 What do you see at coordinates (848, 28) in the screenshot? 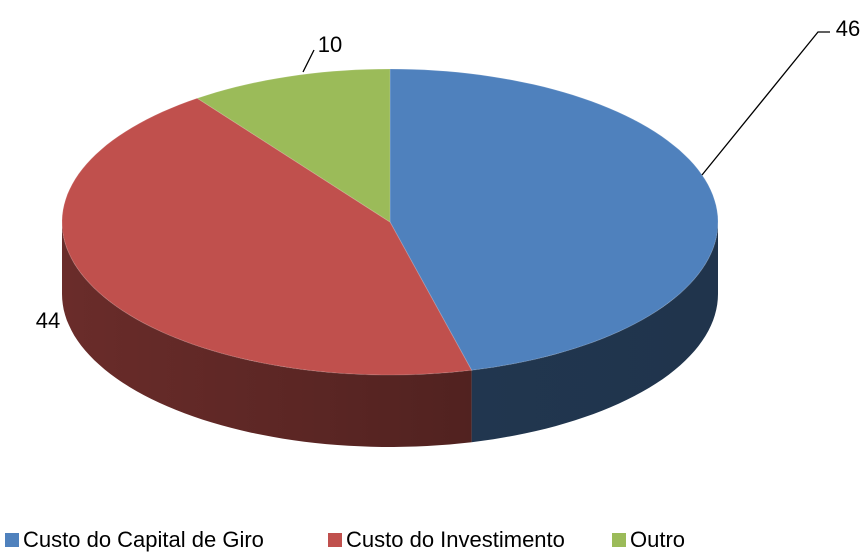
I see `data-label: 46` at bounding box center [848, 28].